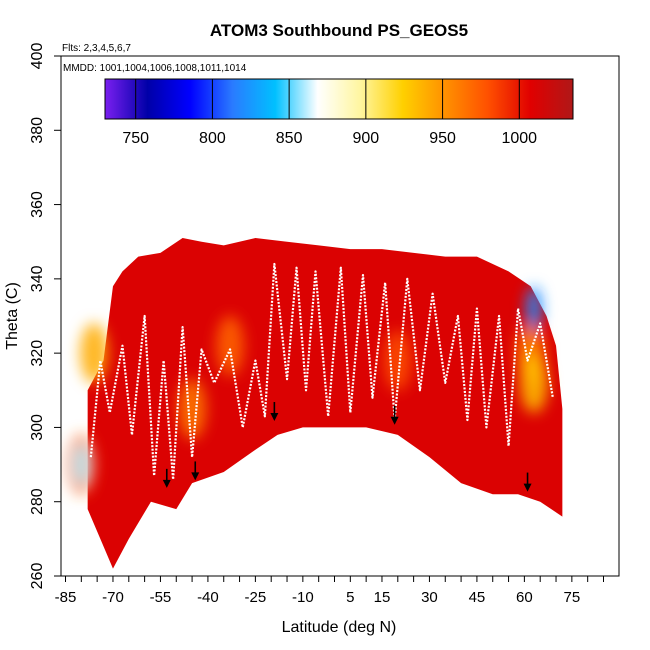 The height and width of the screenshot is (650, 650). Describe the element at coordinates (37, 501) in the screenshot. I see `y-tick-label: 280` at that location.